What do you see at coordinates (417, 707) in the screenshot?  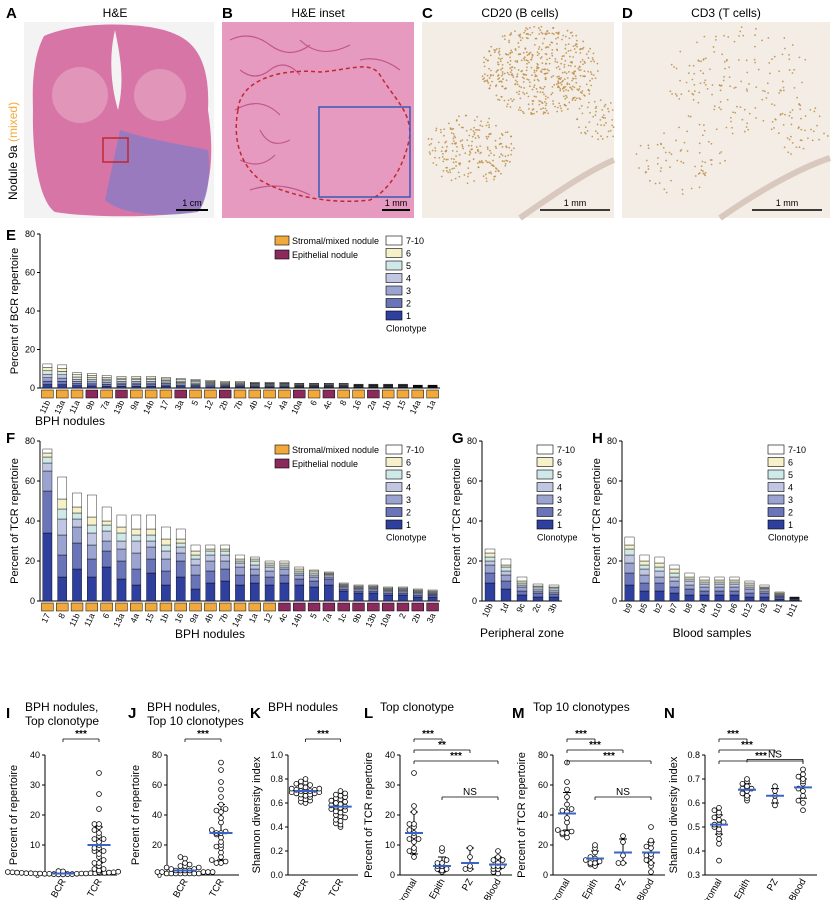 I see `chart-title: Top clonotype` at bounding box center [417, 707].